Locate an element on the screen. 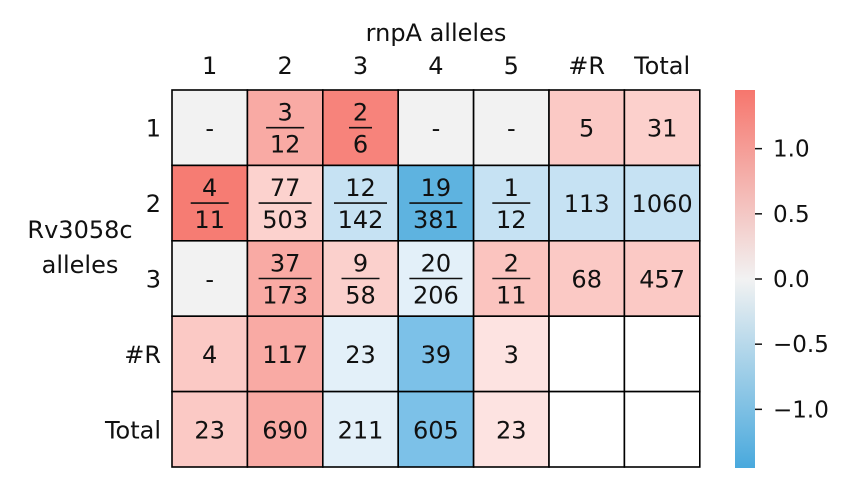 This screenshot has width=860, height=491. cell-value: 4 is located at coordinates (209, 355).